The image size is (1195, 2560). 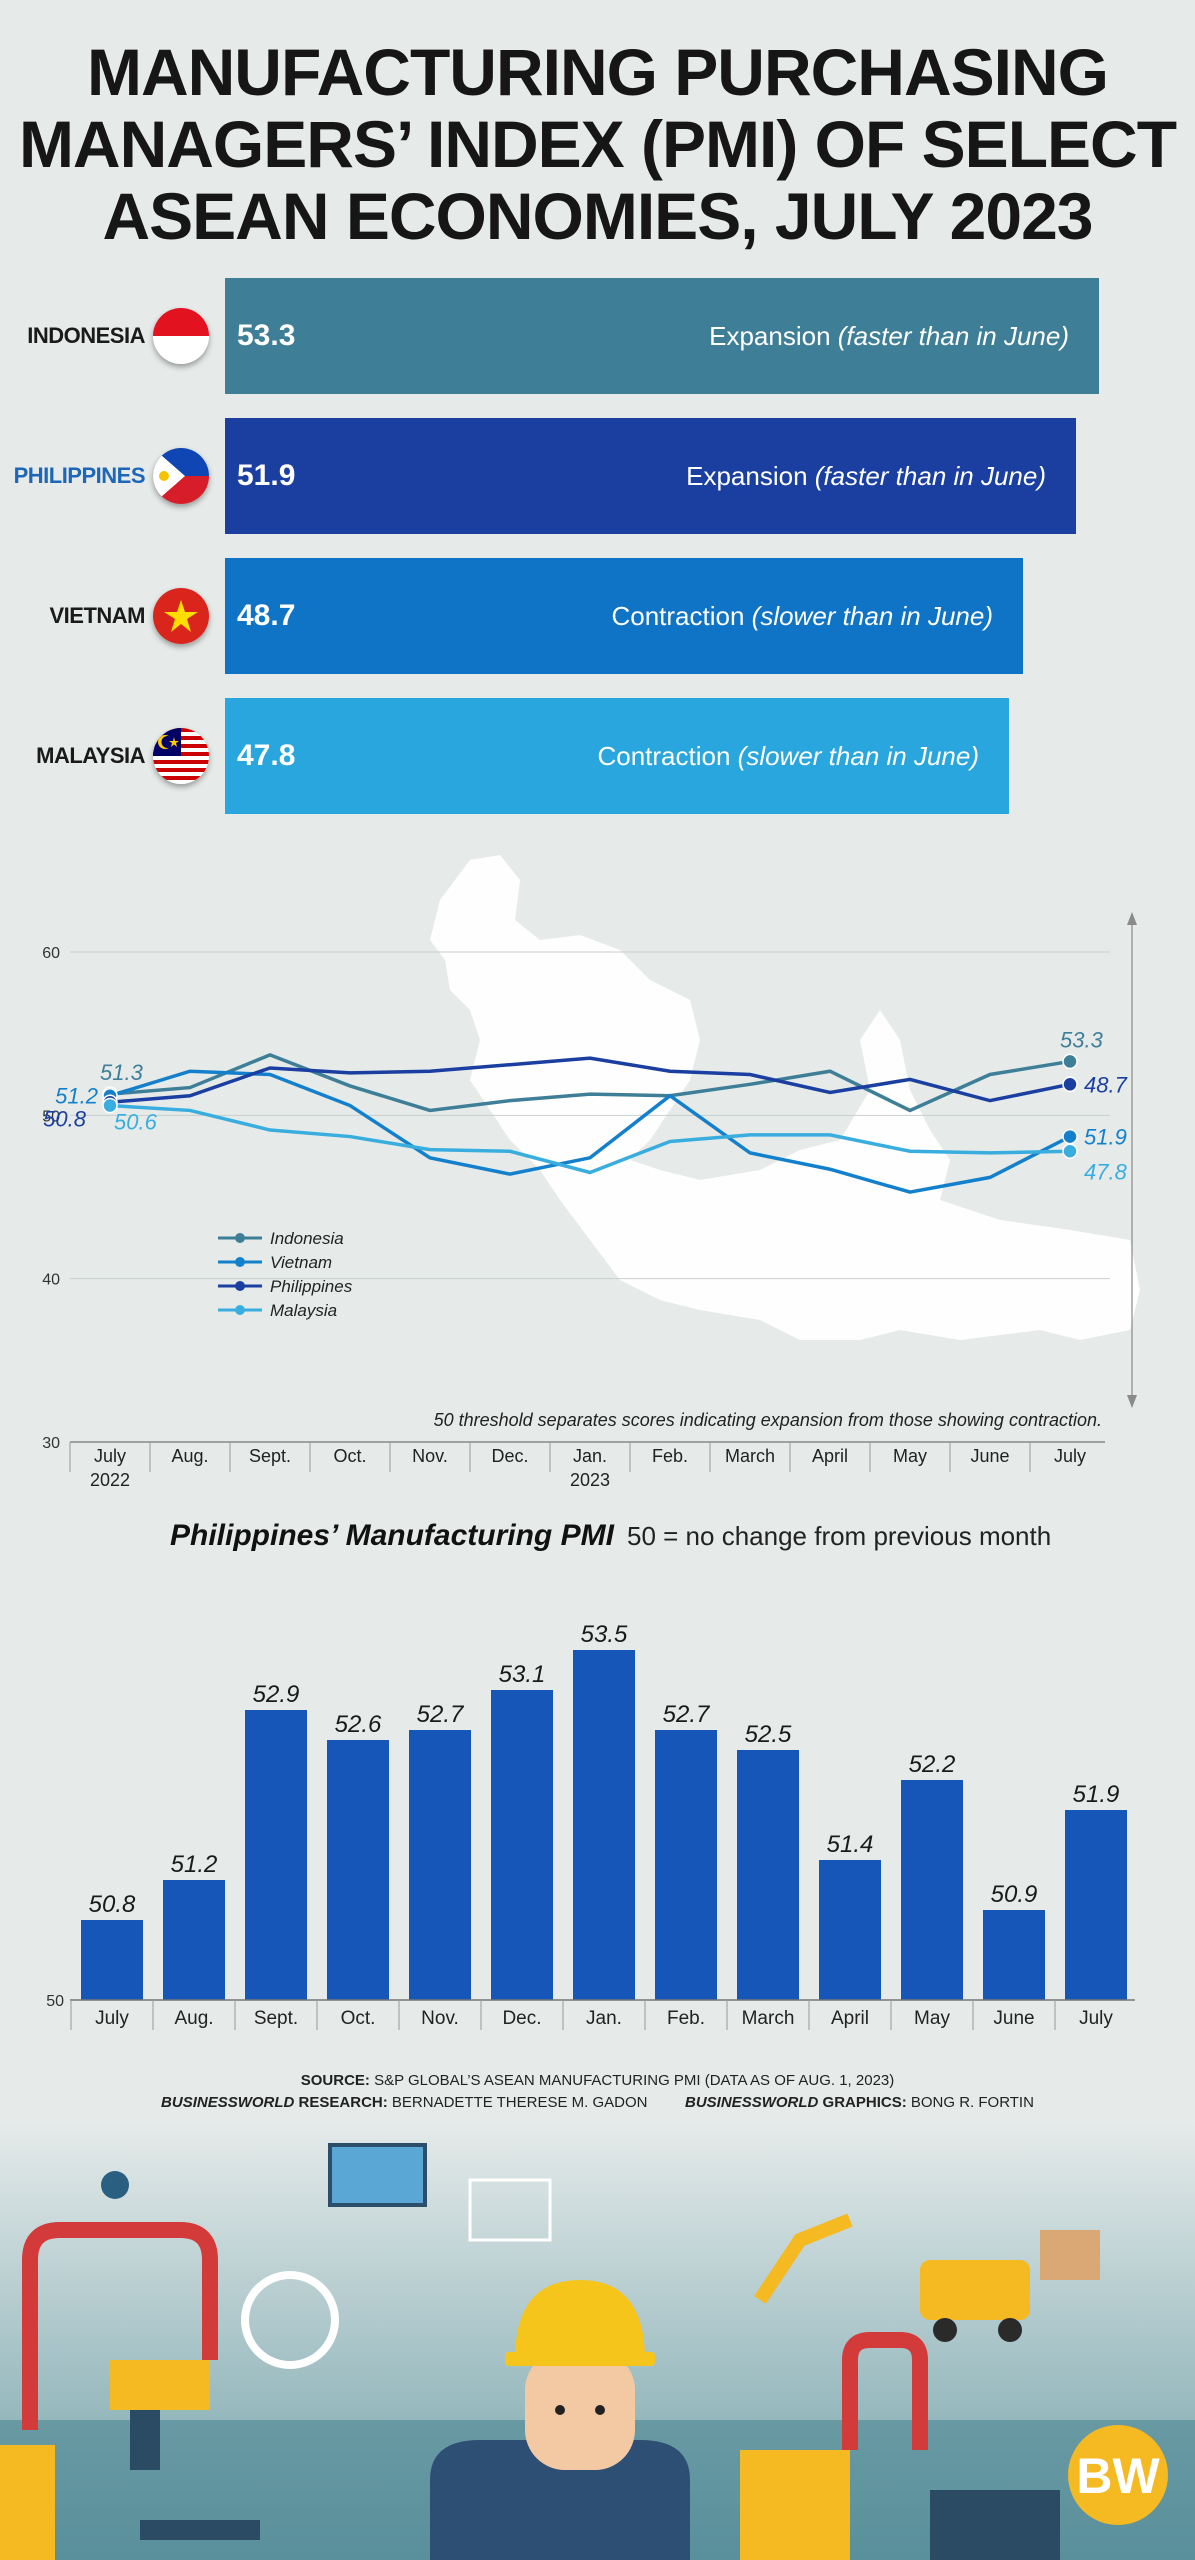 What do you see at coordinates (747, 476) in the screenshot?
I see `status-word: Expansion` at bounding box center [747, 476].